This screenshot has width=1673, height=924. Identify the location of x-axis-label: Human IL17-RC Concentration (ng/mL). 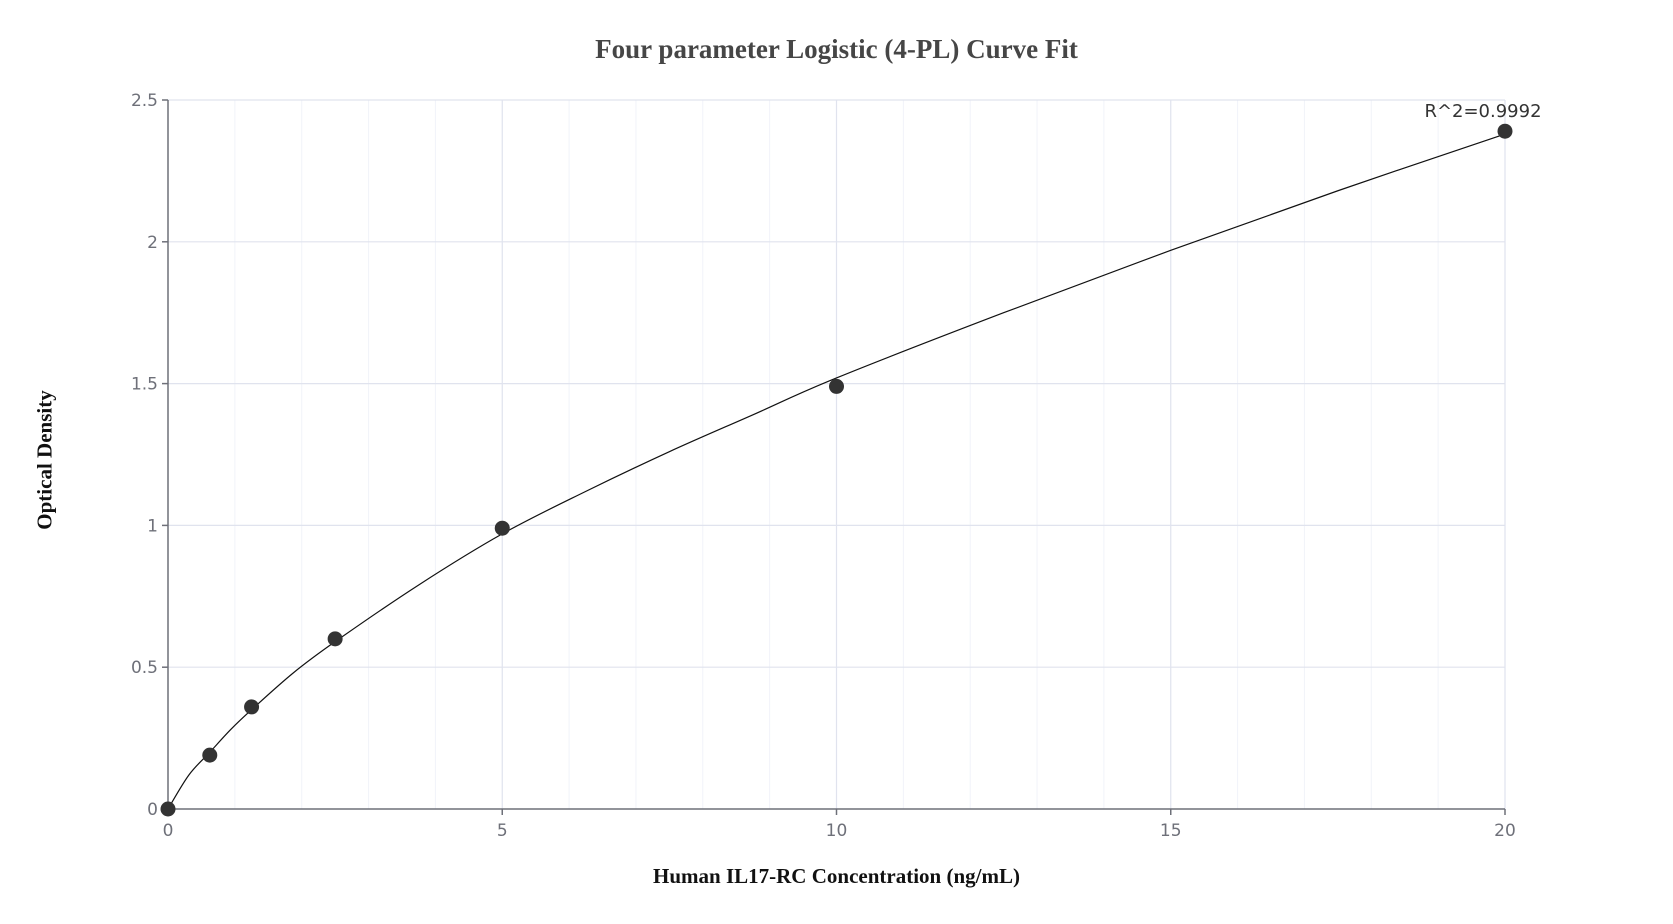
(836, 876).